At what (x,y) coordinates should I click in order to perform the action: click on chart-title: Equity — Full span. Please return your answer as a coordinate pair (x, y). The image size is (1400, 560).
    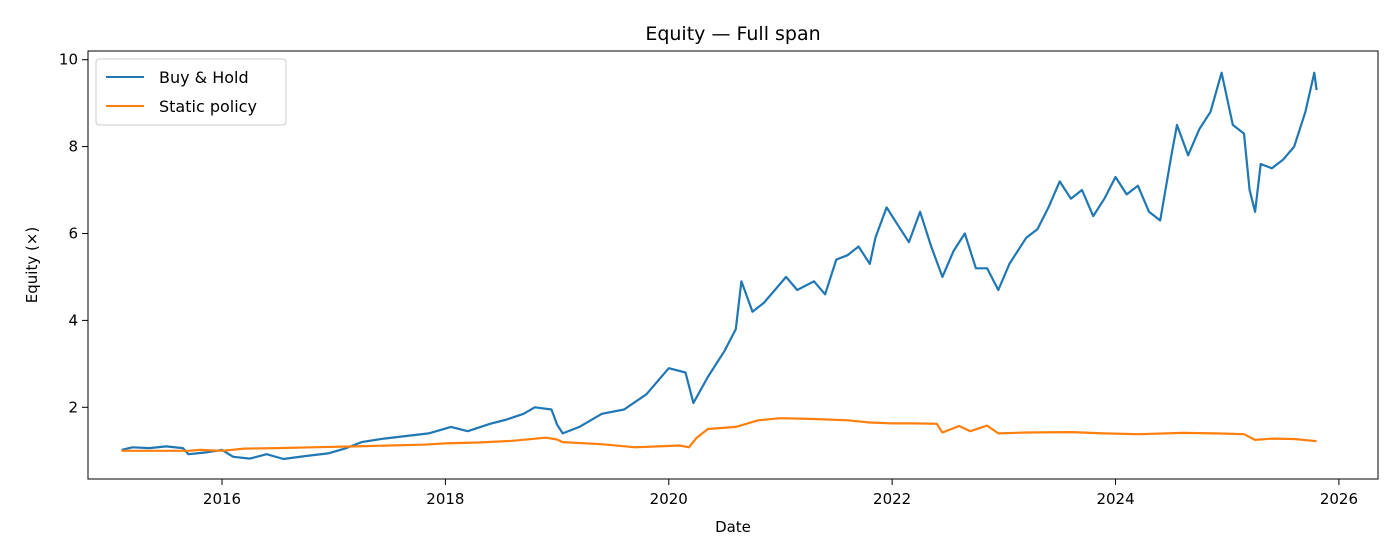
    Looking at the image, I should click on (732, 34).